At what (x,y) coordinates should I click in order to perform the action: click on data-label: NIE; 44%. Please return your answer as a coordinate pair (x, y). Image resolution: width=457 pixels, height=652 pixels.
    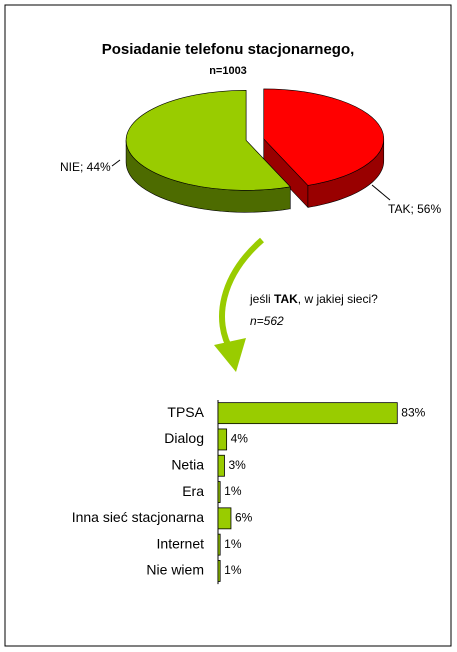
    Looking at the image, I should click on (85, 167).